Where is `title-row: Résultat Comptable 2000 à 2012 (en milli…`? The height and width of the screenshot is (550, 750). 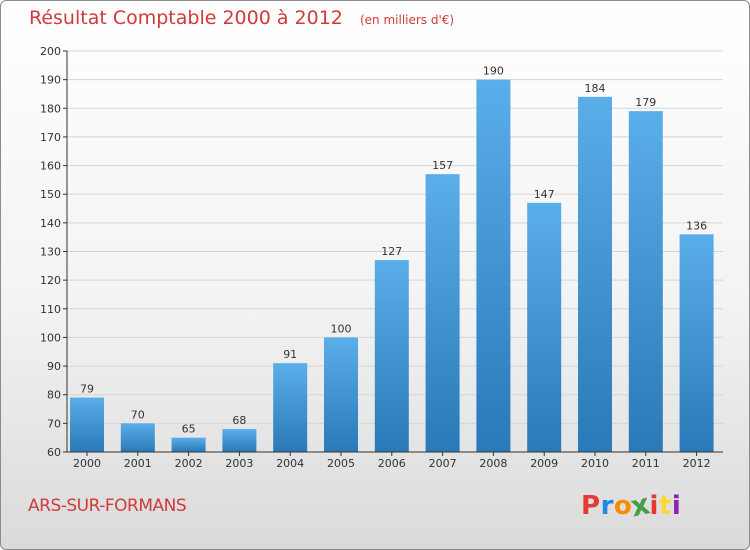
title-row: Résultat Comptable 2000 à 2012 (en milli… is located at coordinates (241, 18).